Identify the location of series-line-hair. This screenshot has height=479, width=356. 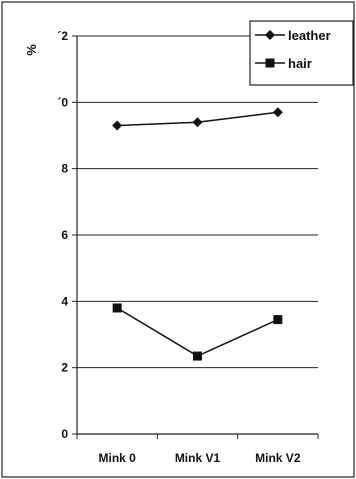
(197, 332).